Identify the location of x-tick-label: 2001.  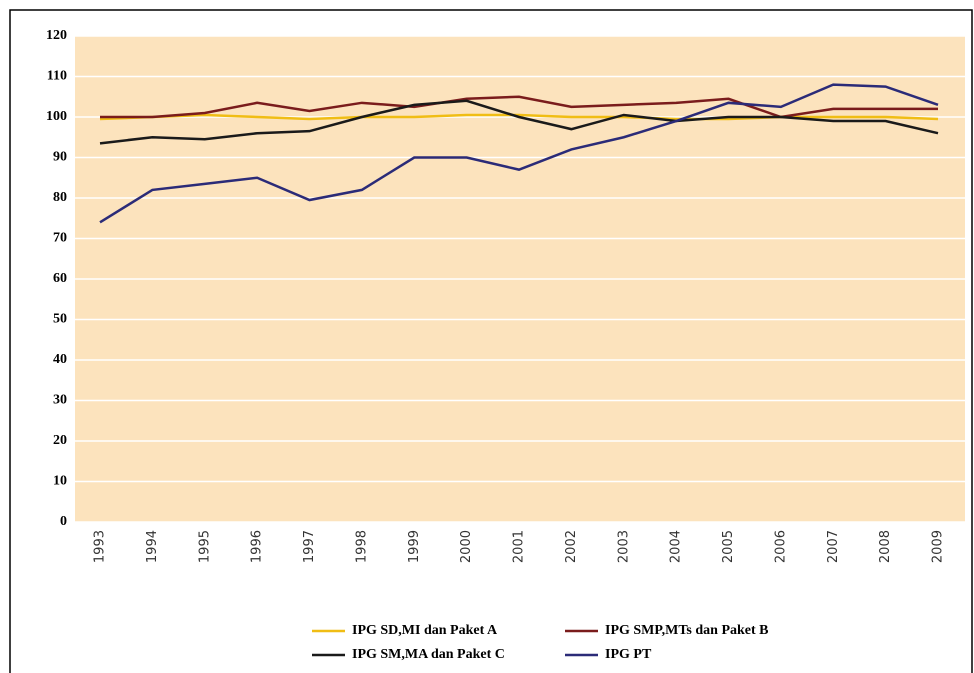
(519, 546).